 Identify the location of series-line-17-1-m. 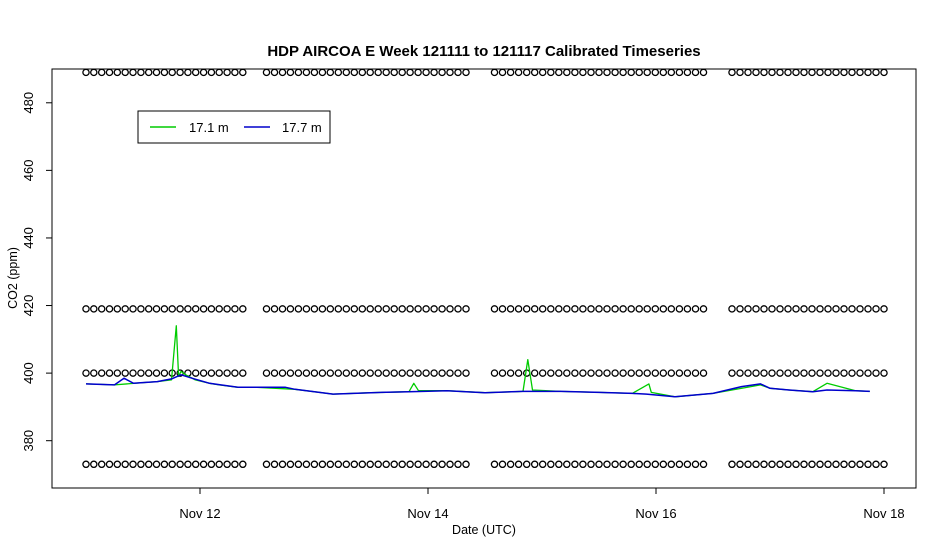
(477, 361).